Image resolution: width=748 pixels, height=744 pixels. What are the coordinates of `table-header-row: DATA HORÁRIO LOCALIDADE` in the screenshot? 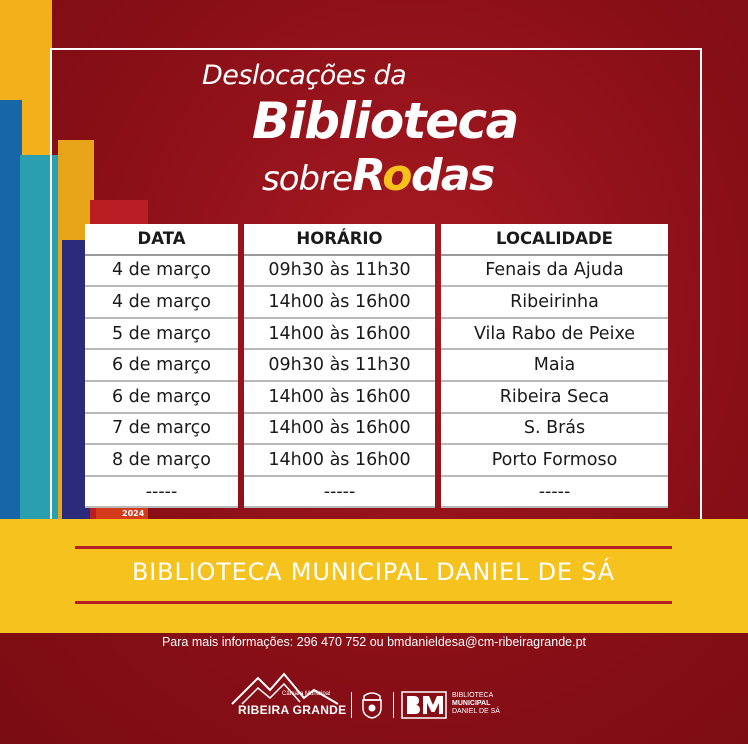 It's located at (376, 240).